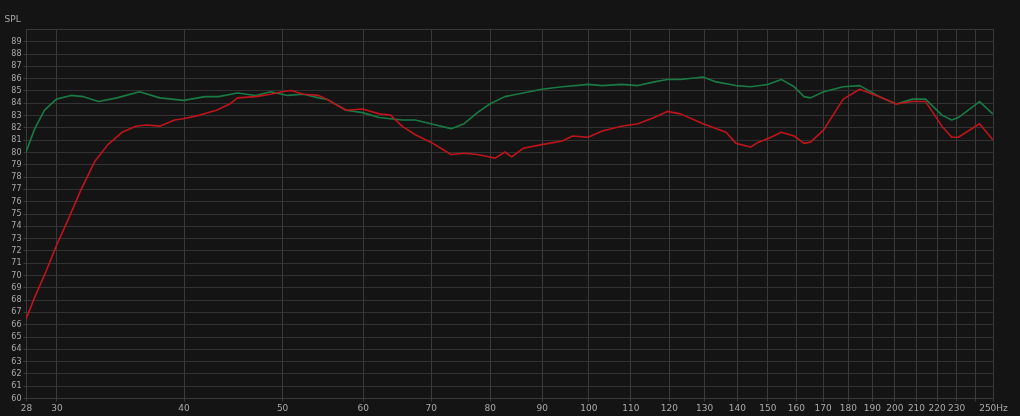 Image resolution: width=1020 pixels, height=416 pixels. What do you see at coordinates (16, 238) in the screenshot?
I see `y-tick-label: 73` at bounding box center [16, 238].